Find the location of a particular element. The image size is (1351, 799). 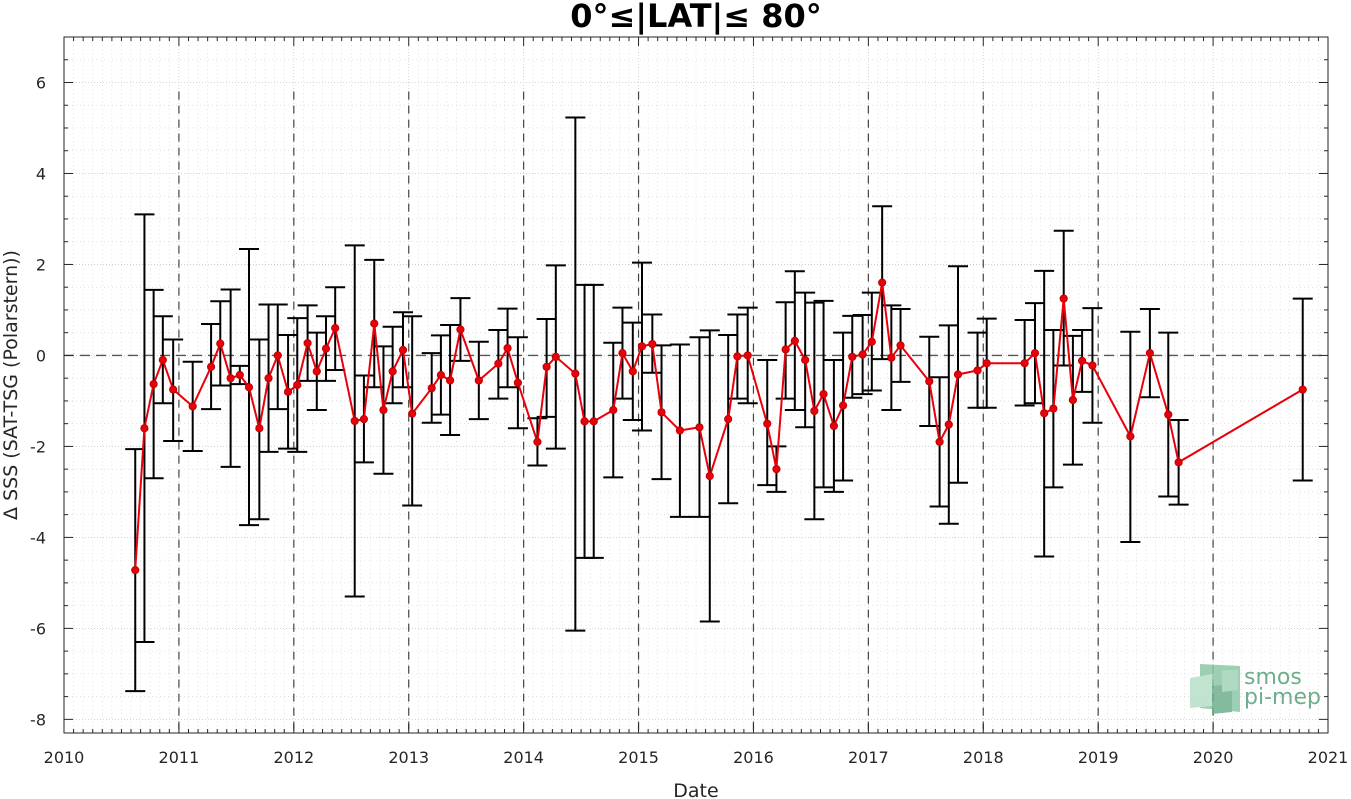

y-tick-label: -4 is located at coordinates (38, 537).